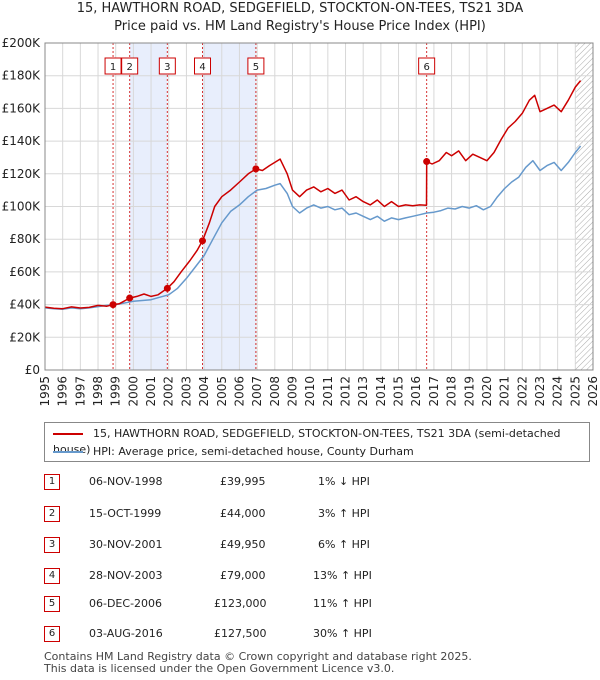 The image size is (600, 680). I want to click on x-tick-label: 1998, so click(98, 391).